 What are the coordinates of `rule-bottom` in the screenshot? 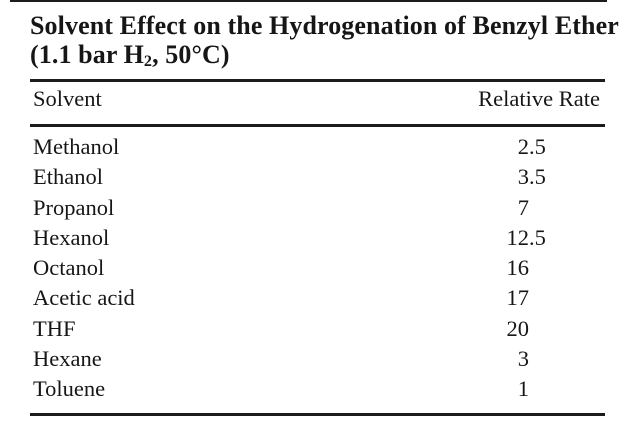 It's located at (317, 414).